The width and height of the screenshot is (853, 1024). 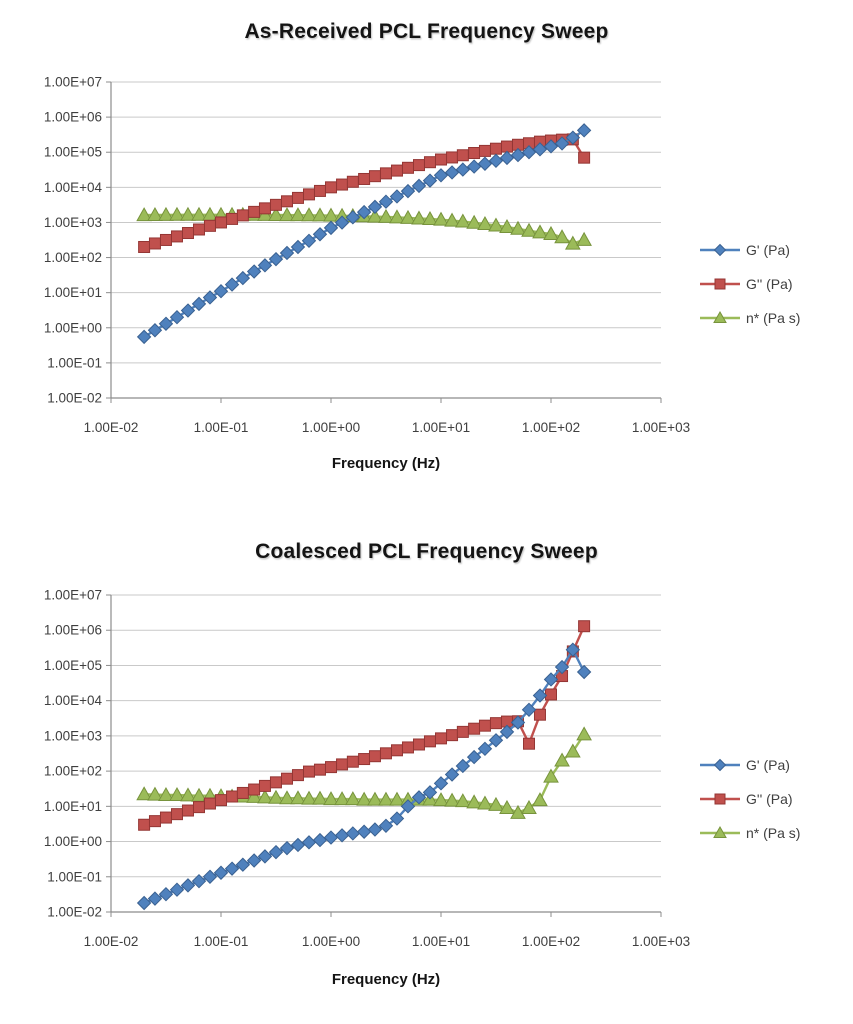 What do you see at coordinates (73, 735) in the screenshot?
I see `y-tick-label: 1.00E+03` at bounding box center [73, 735].